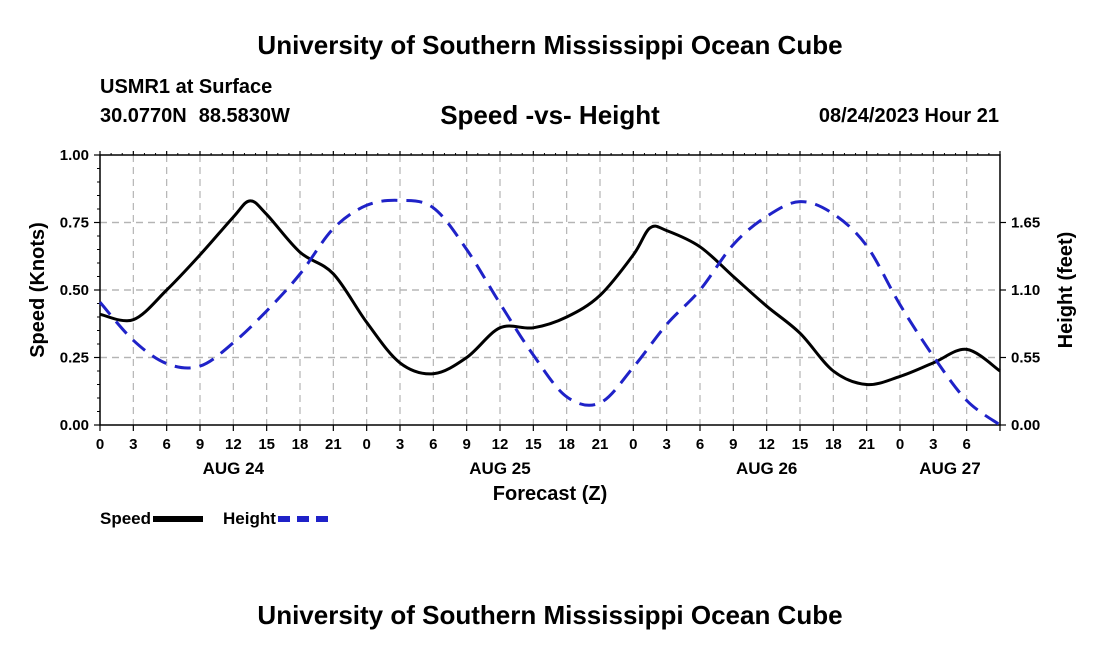  Describe the element at coordinates (1025, 358) in the screenshot. I see `y2-tick-label: 0.55` at that location.